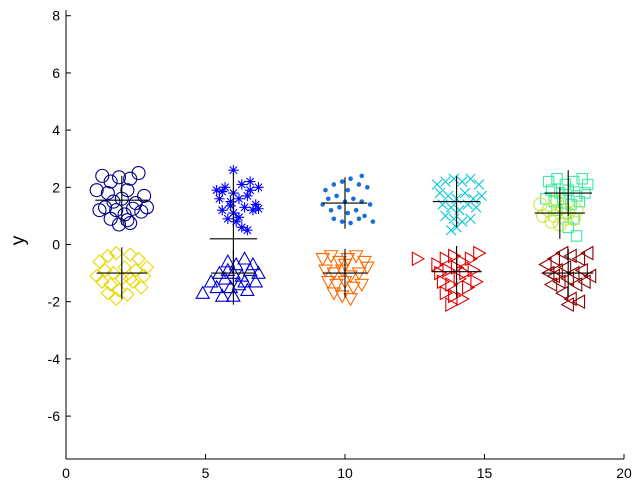  I want to click on series-diamond, so click(122, 276).